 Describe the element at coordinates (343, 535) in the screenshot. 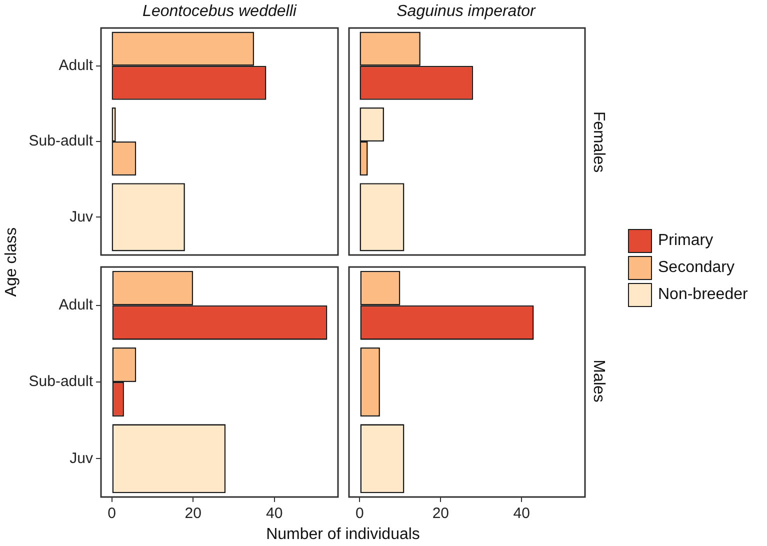

I see `x-axis-title: Number of individuals` at that location.